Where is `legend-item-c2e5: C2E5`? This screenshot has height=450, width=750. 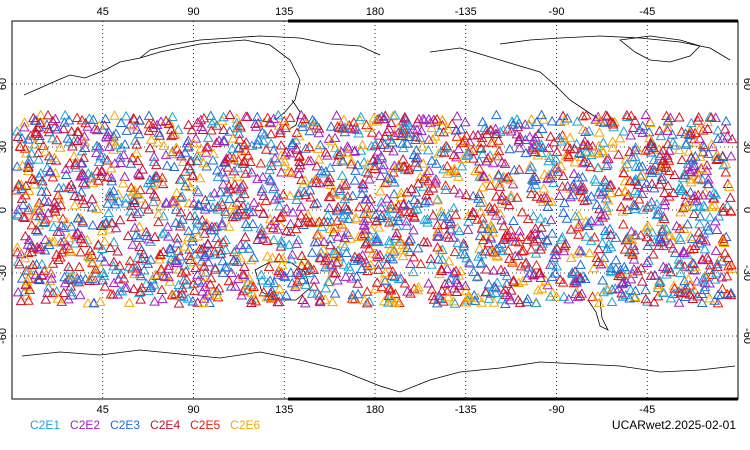
legend-item-c2e5: C2E5 is located at coordinates (205, 425).